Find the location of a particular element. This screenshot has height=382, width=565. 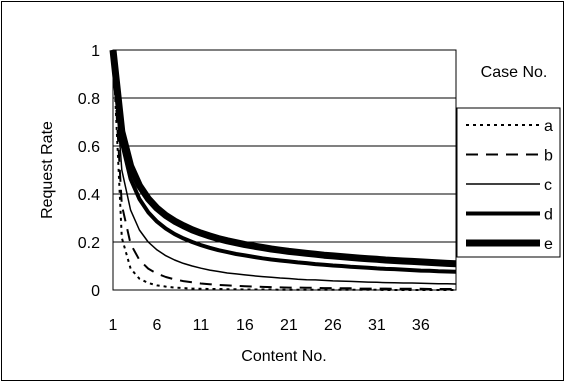

x-tick-label: 11 is located at coordinates (201, 325).